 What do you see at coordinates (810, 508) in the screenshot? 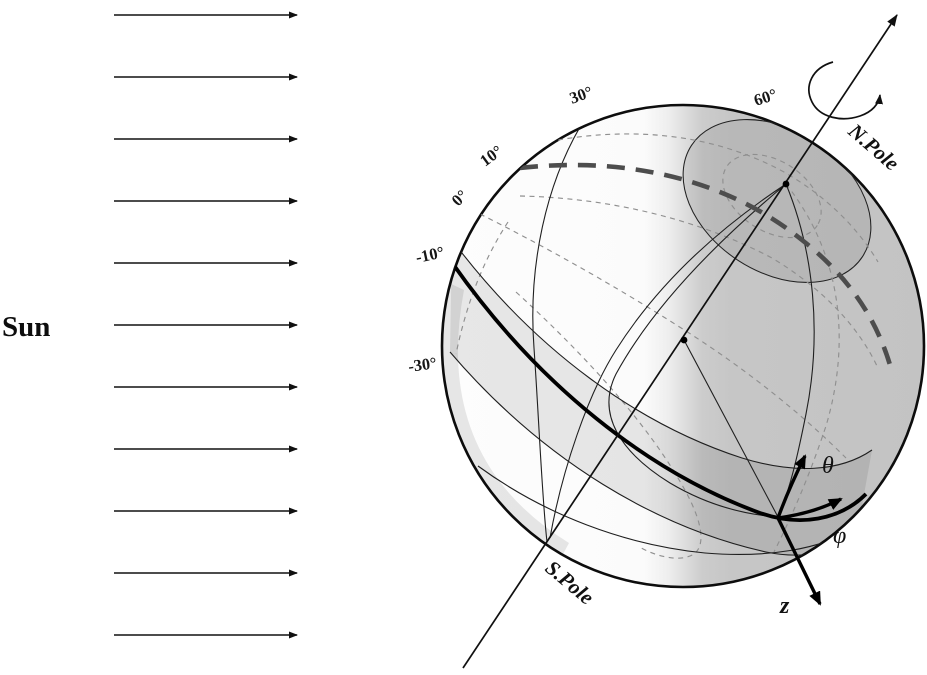
I see `phi-arrow` at bounding box center [810, 508].